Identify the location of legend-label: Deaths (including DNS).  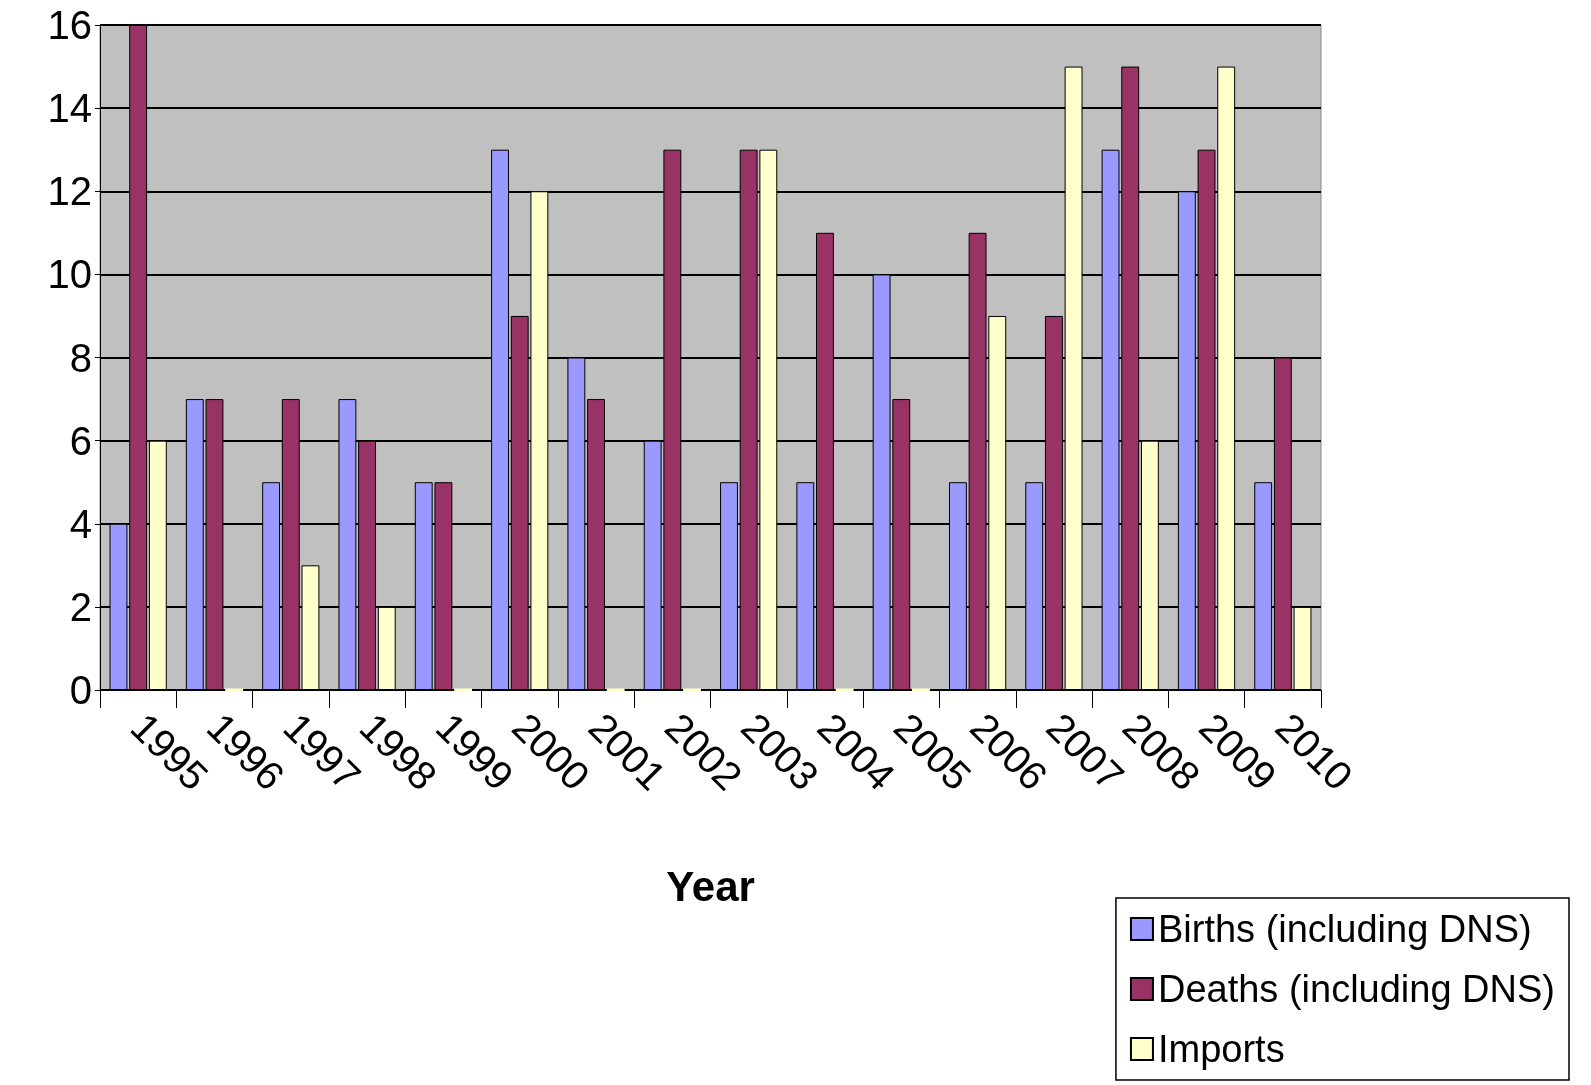
(1356, 989).